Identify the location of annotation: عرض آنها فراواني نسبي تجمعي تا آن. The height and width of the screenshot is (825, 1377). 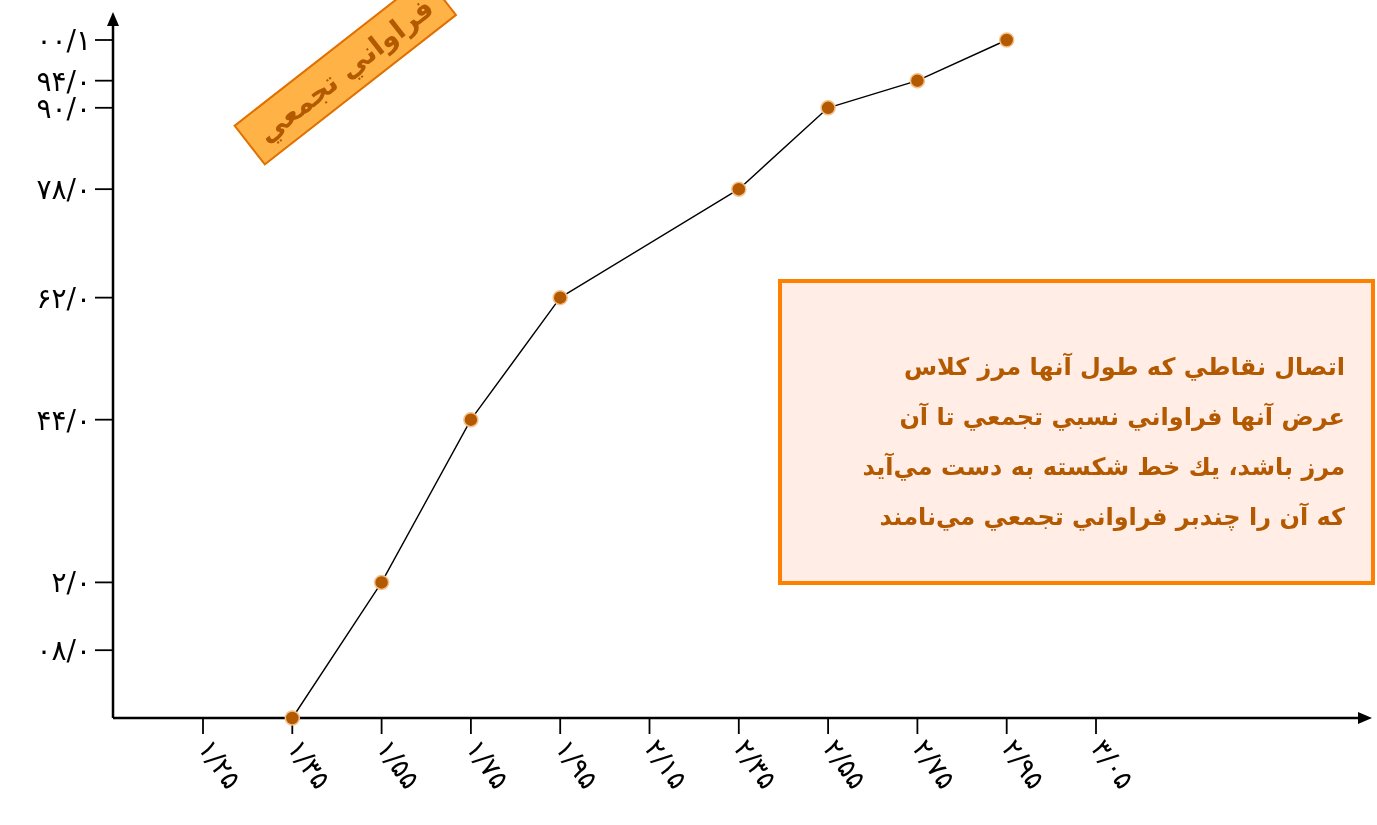
(1122, 416).